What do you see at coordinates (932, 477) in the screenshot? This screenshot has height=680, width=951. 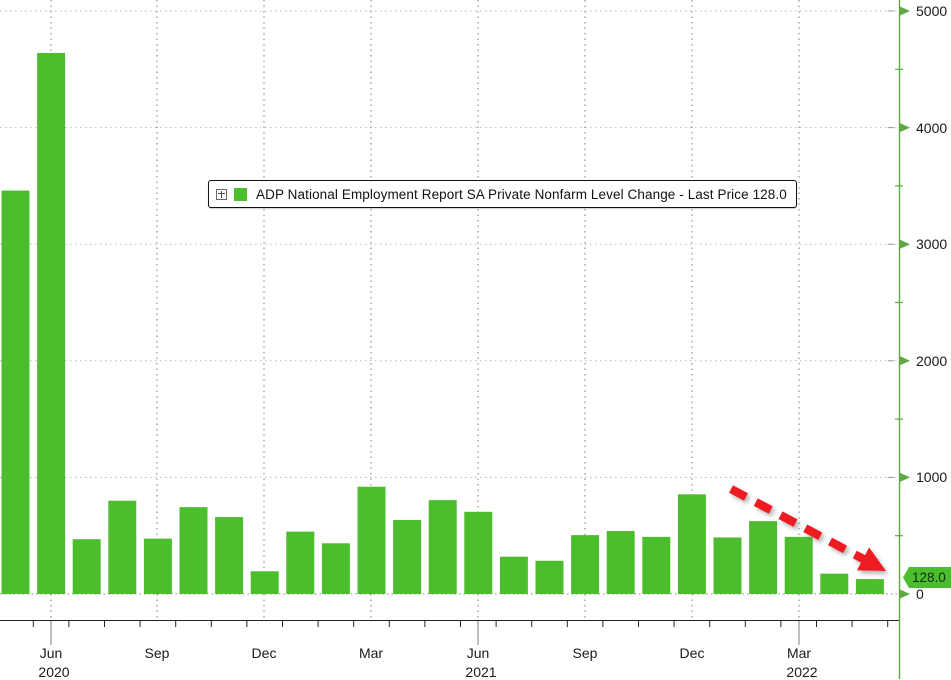 I see `y-axis-tick-label: 1000` at bounding box center [932, 477].